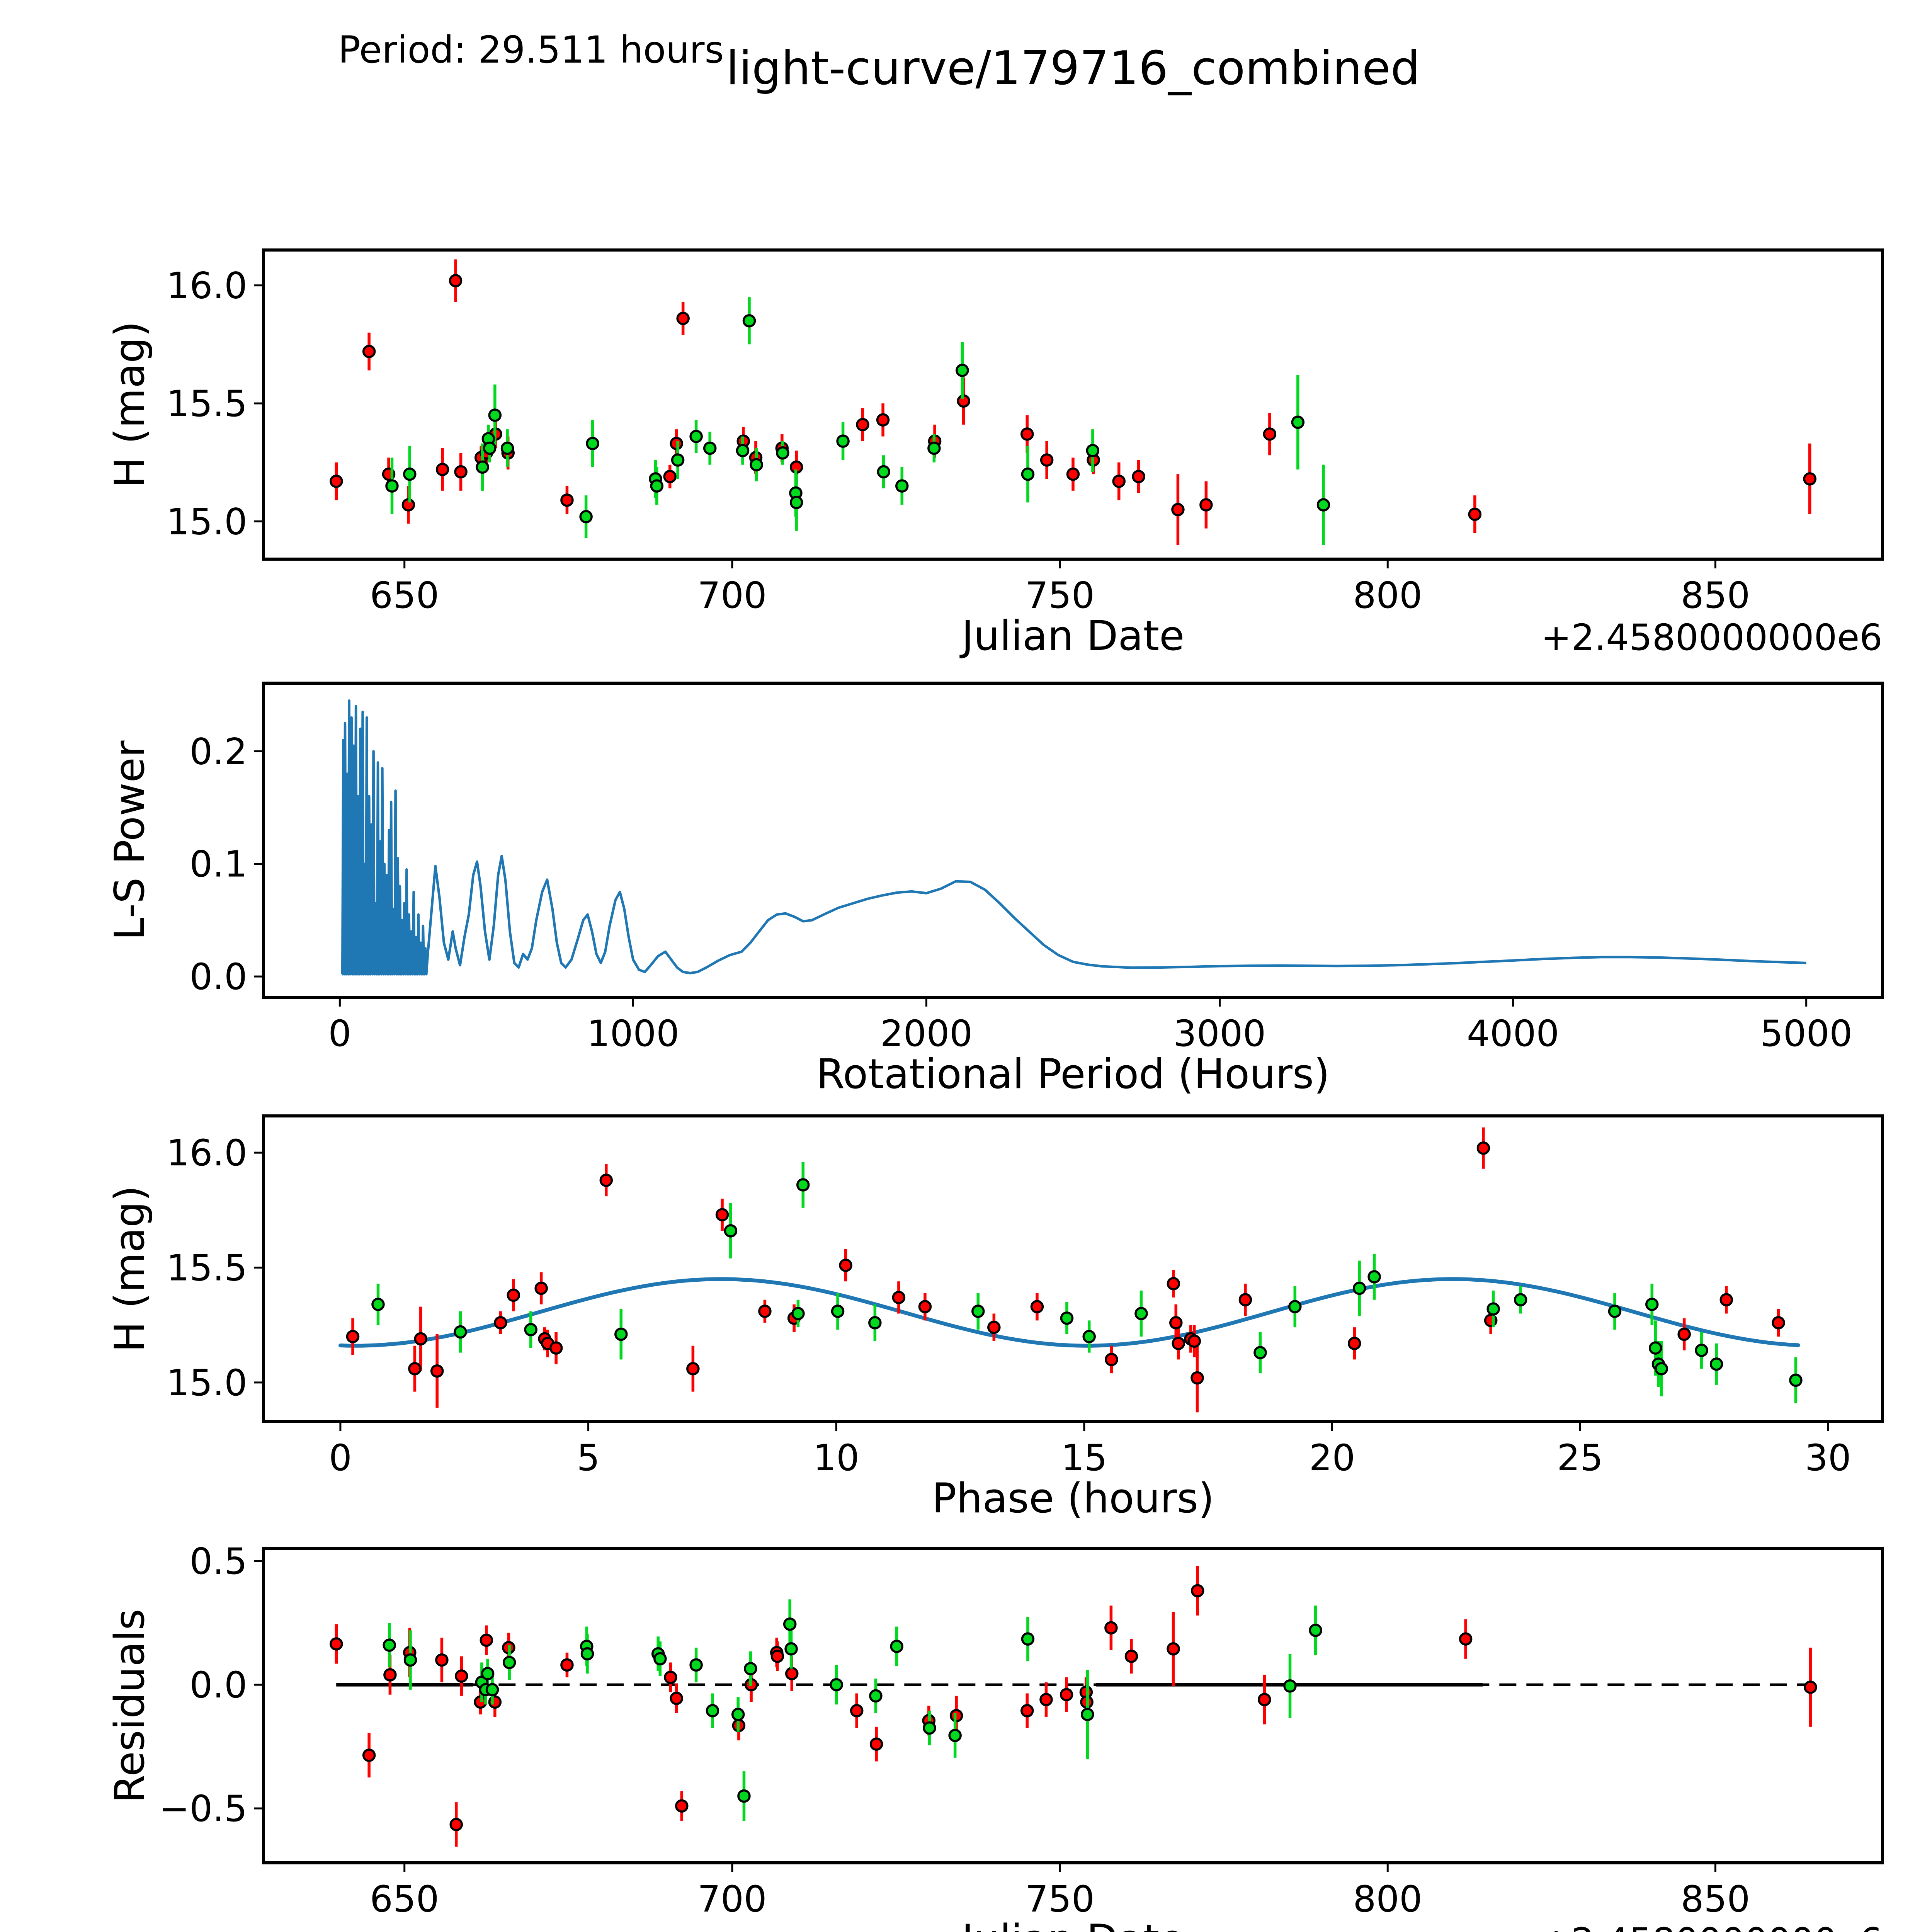 The height and width of the screenshot is (1932, 1932). I want to click on y-tick-label: 0.0, so click(219, 977).